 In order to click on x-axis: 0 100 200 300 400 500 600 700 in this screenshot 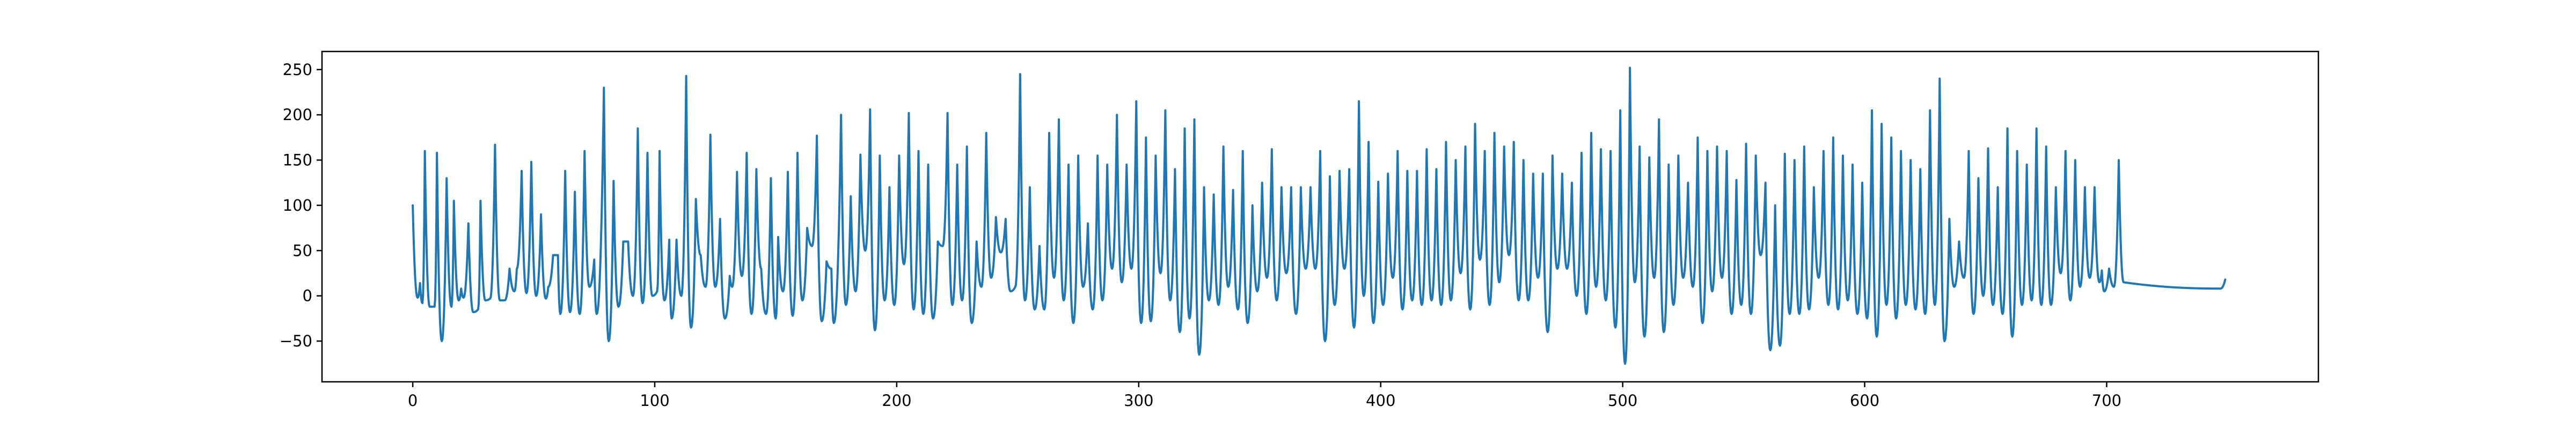, I will do `click(1264, 396)`.